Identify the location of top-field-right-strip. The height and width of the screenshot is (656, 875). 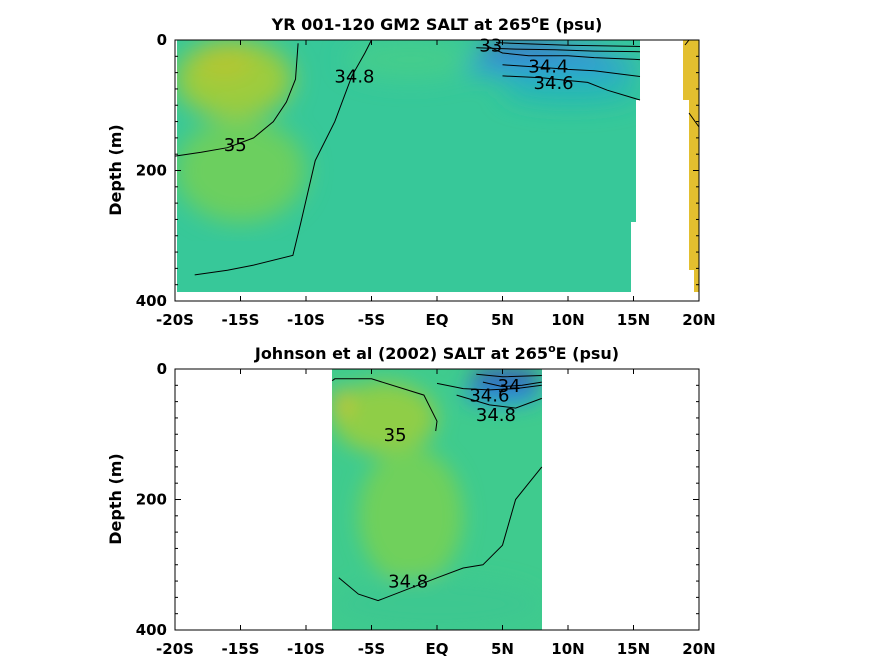
(691, 166).